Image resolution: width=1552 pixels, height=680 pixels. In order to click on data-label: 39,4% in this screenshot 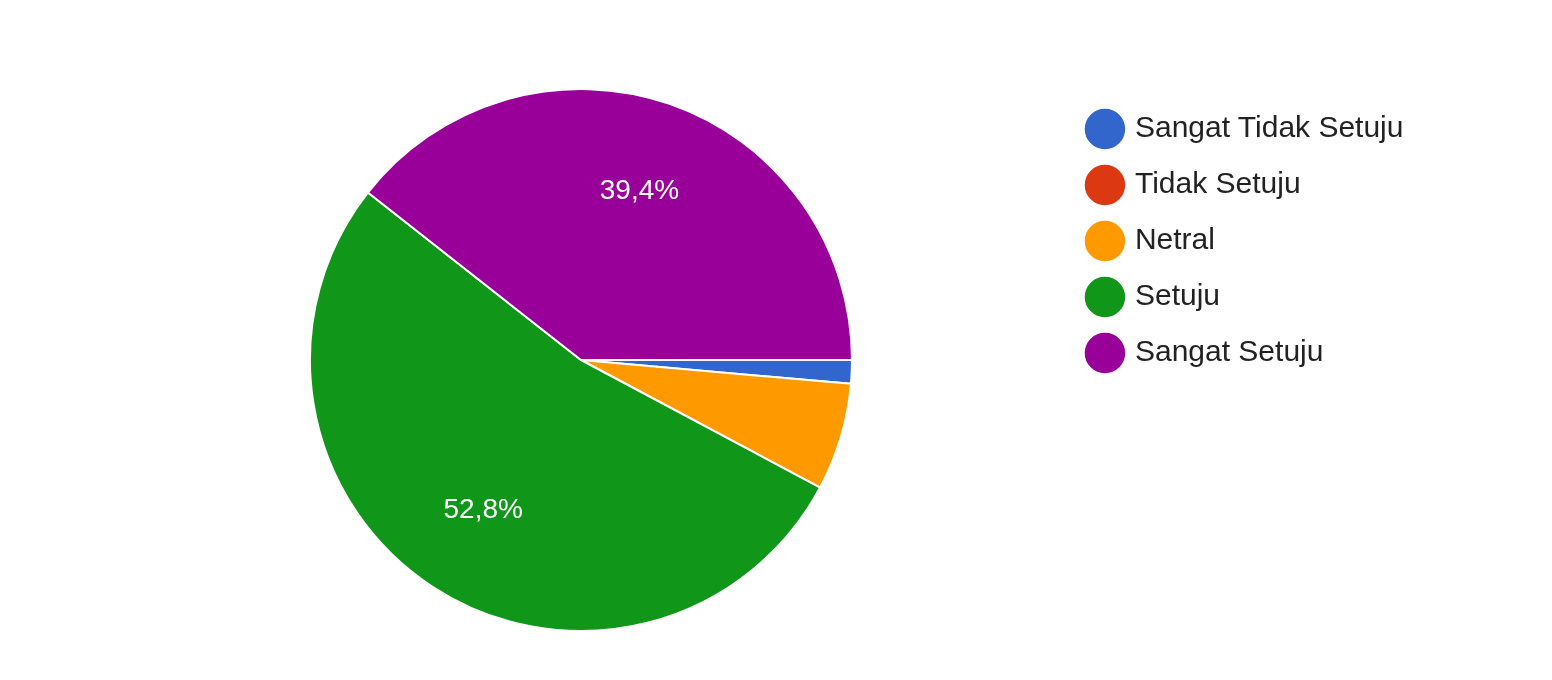, I will do `click(639, 189)`.